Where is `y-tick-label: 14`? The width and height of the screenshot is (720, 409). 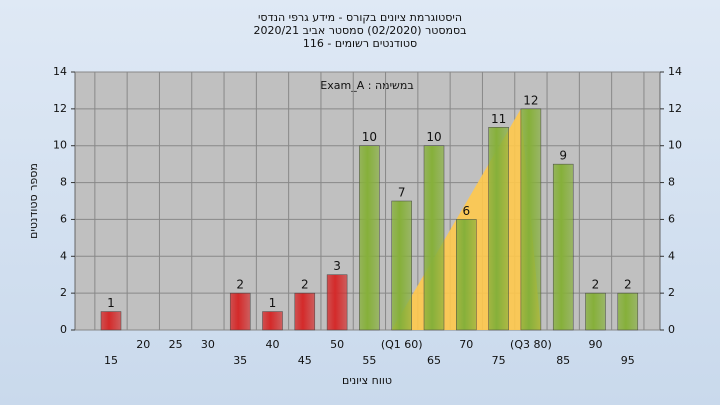 y-tick-label: 14 is located at coordinates (60, 71).